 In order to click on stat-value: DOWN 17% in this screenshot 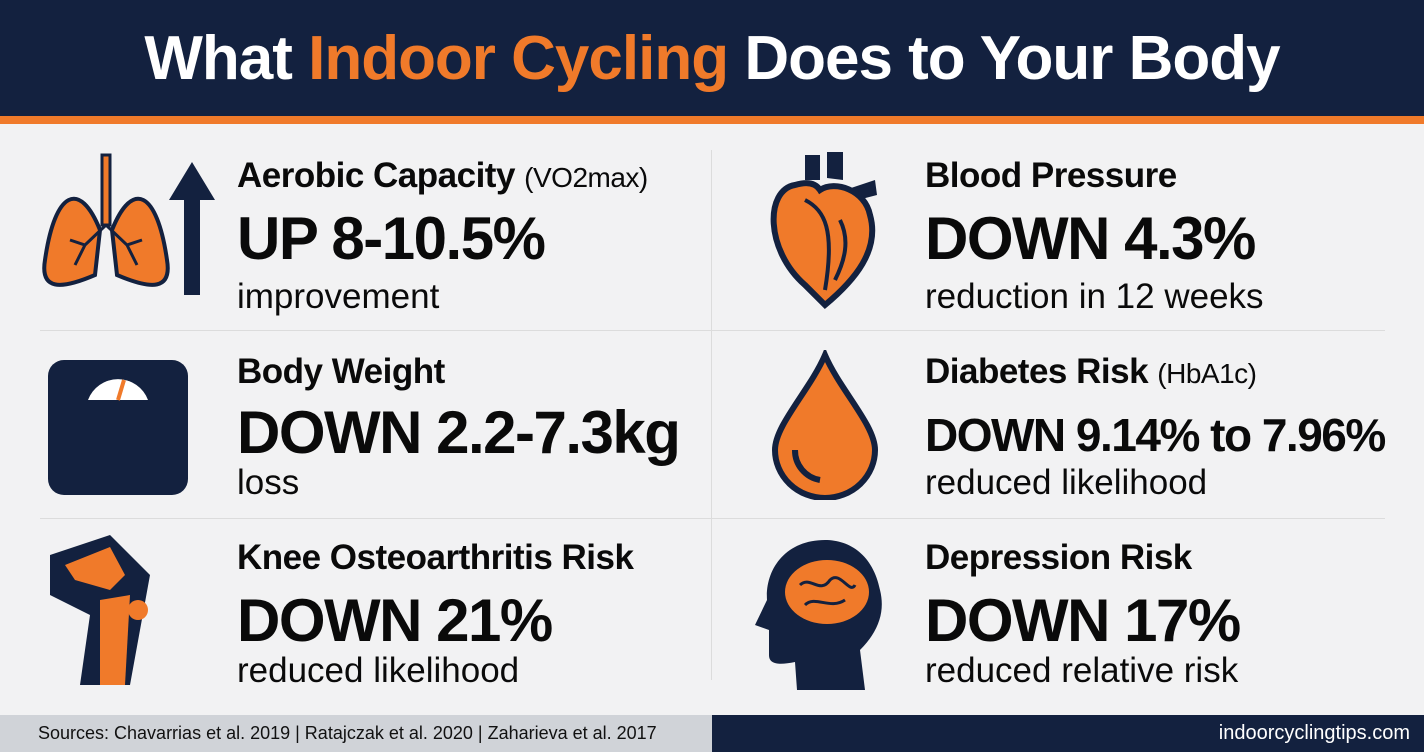, I will do `click(1083, 620)`.